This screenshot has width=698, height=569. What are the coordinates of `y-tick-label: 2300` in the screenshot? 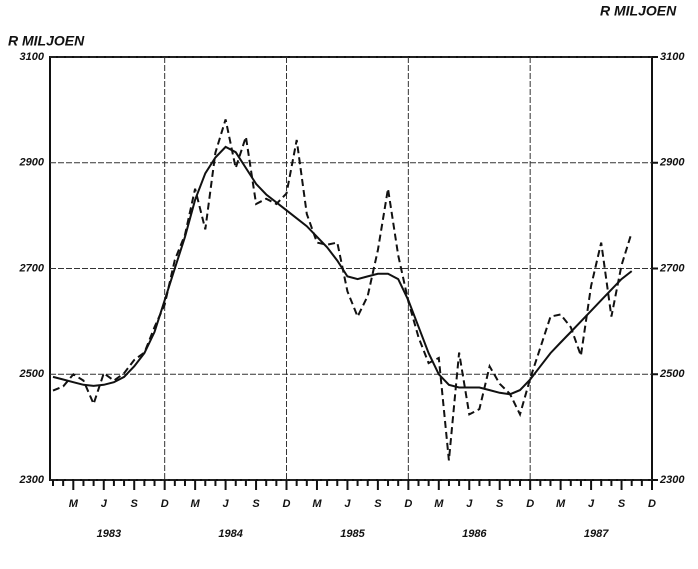 It's located at (32, 480).